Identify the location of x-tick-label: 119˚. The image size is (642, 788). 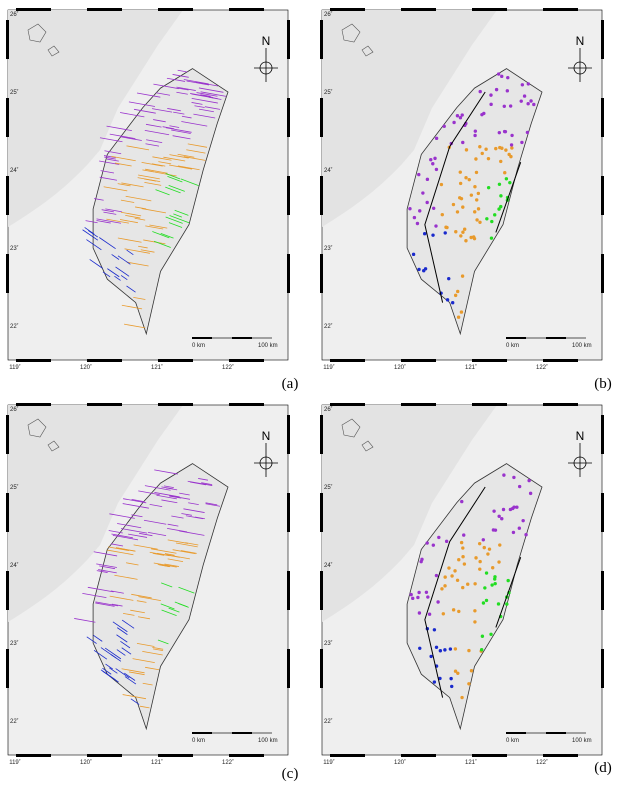
(15, 367).